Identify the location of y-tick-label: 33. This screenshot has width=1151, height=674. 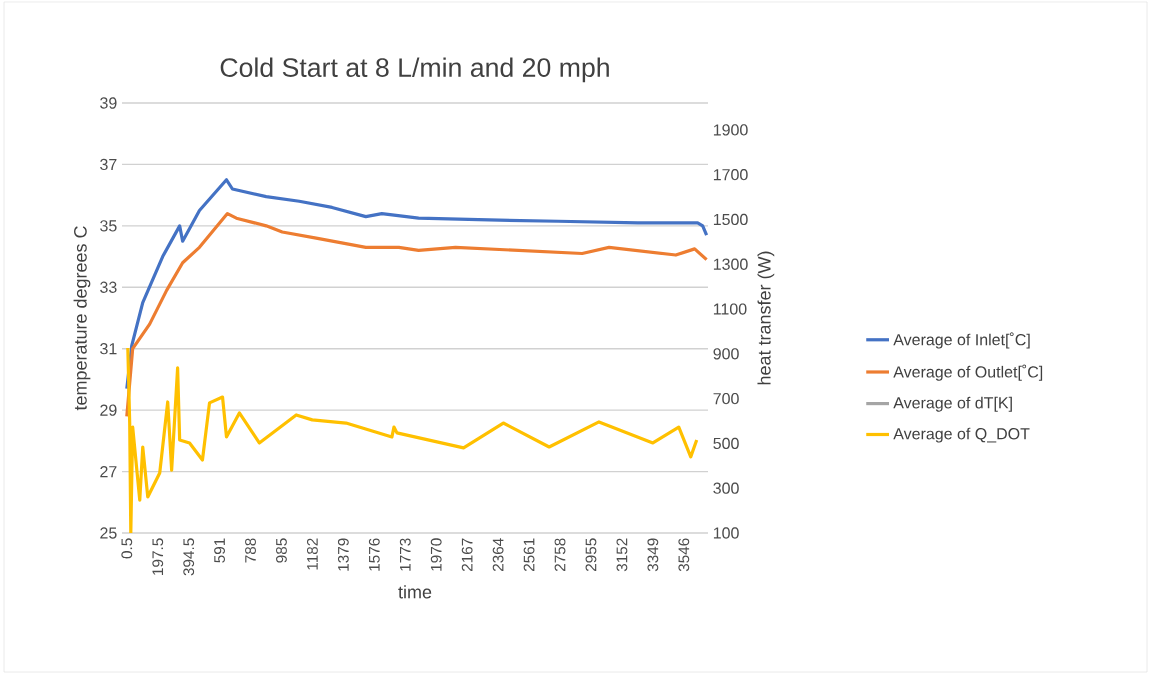
(108, 287).